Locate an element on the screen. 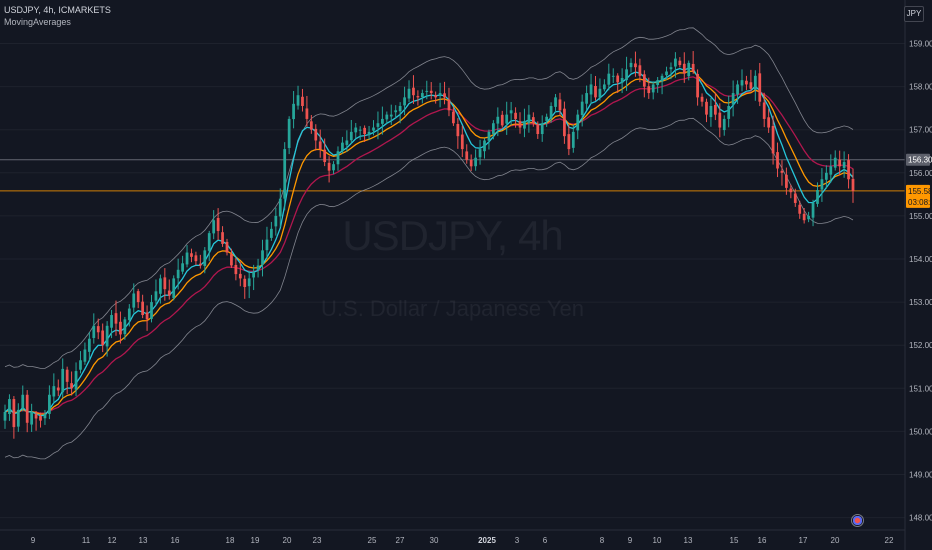 Image resolution: width=932 pixels, height=550 pixels. x-tick-label: 30 is located at coordinates (434, 540).